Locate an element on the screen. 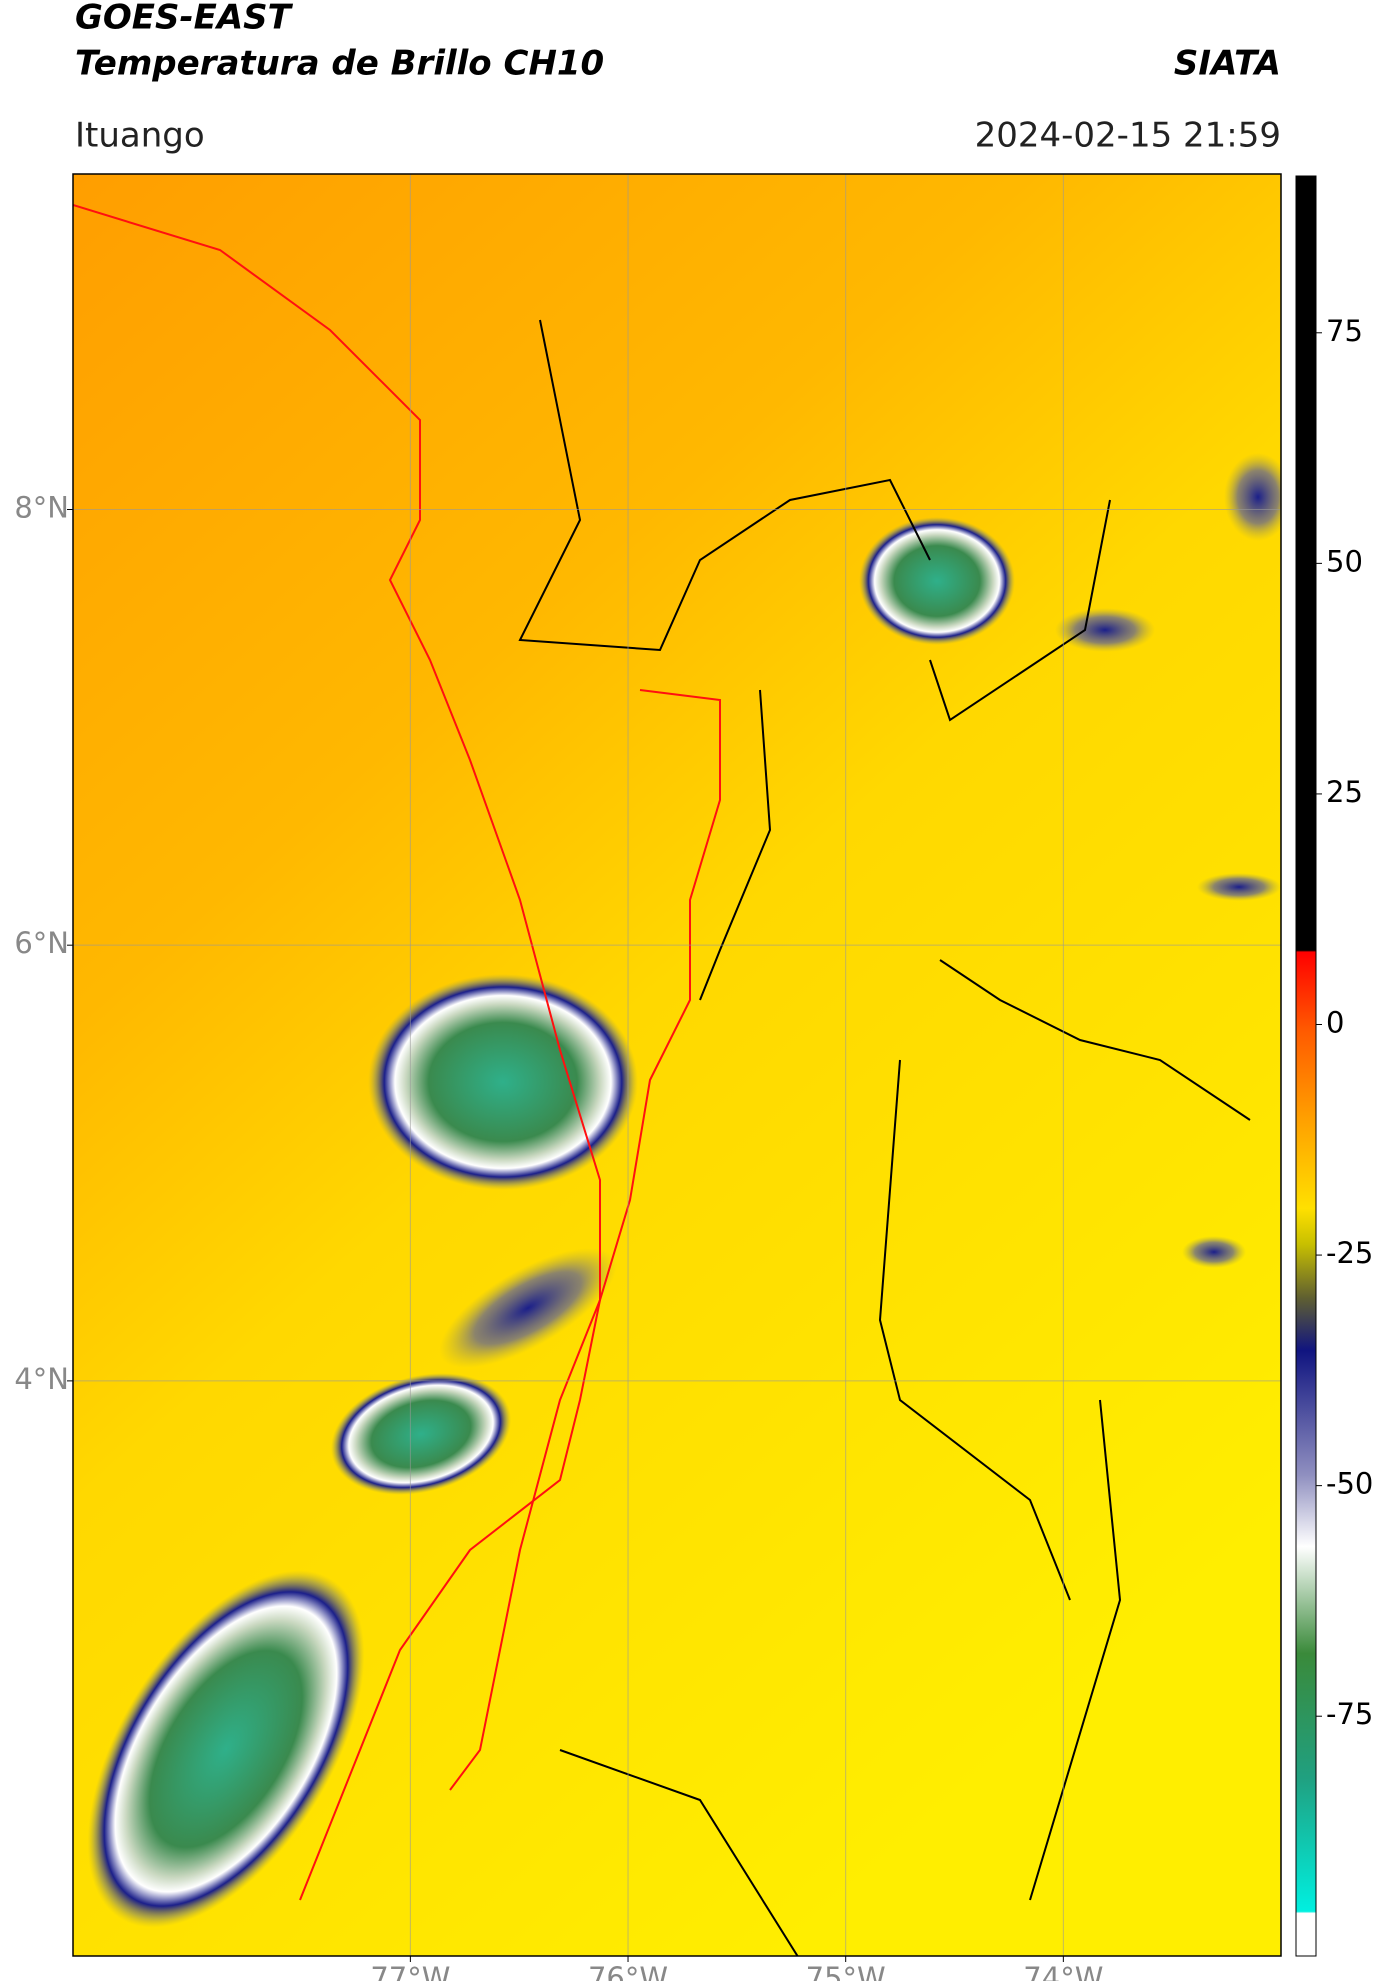 The height and width of the screenshot is (1985, 1384). x-tick-label: 75°W is located at coordinates (846, 1971).